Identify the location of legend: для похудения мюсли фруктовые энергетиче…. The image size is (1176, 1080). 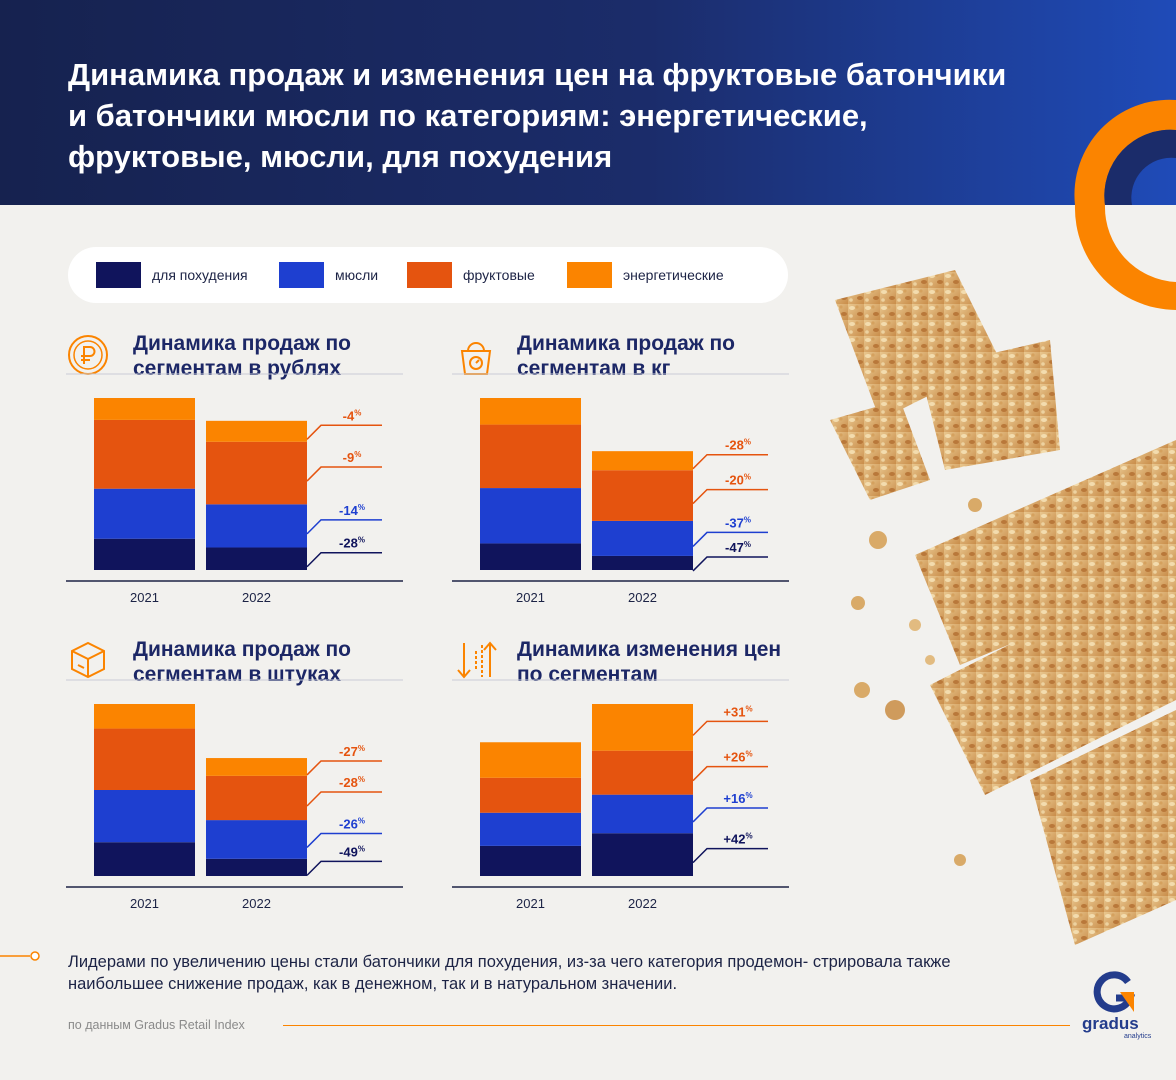
(428, 275).